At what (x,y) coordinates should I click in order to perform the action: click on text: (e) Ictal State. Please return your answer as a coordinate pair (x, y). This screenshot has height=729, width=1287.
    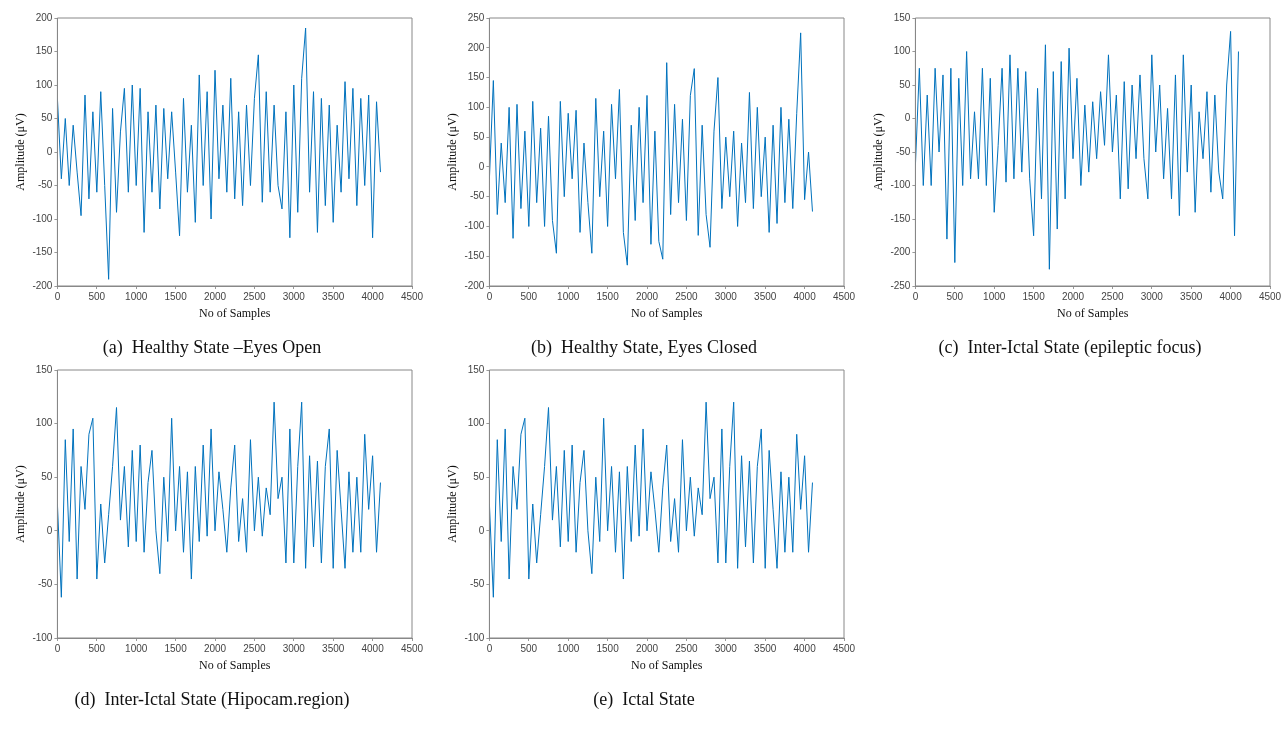
    Looking at the image, I should click on (644, 699).